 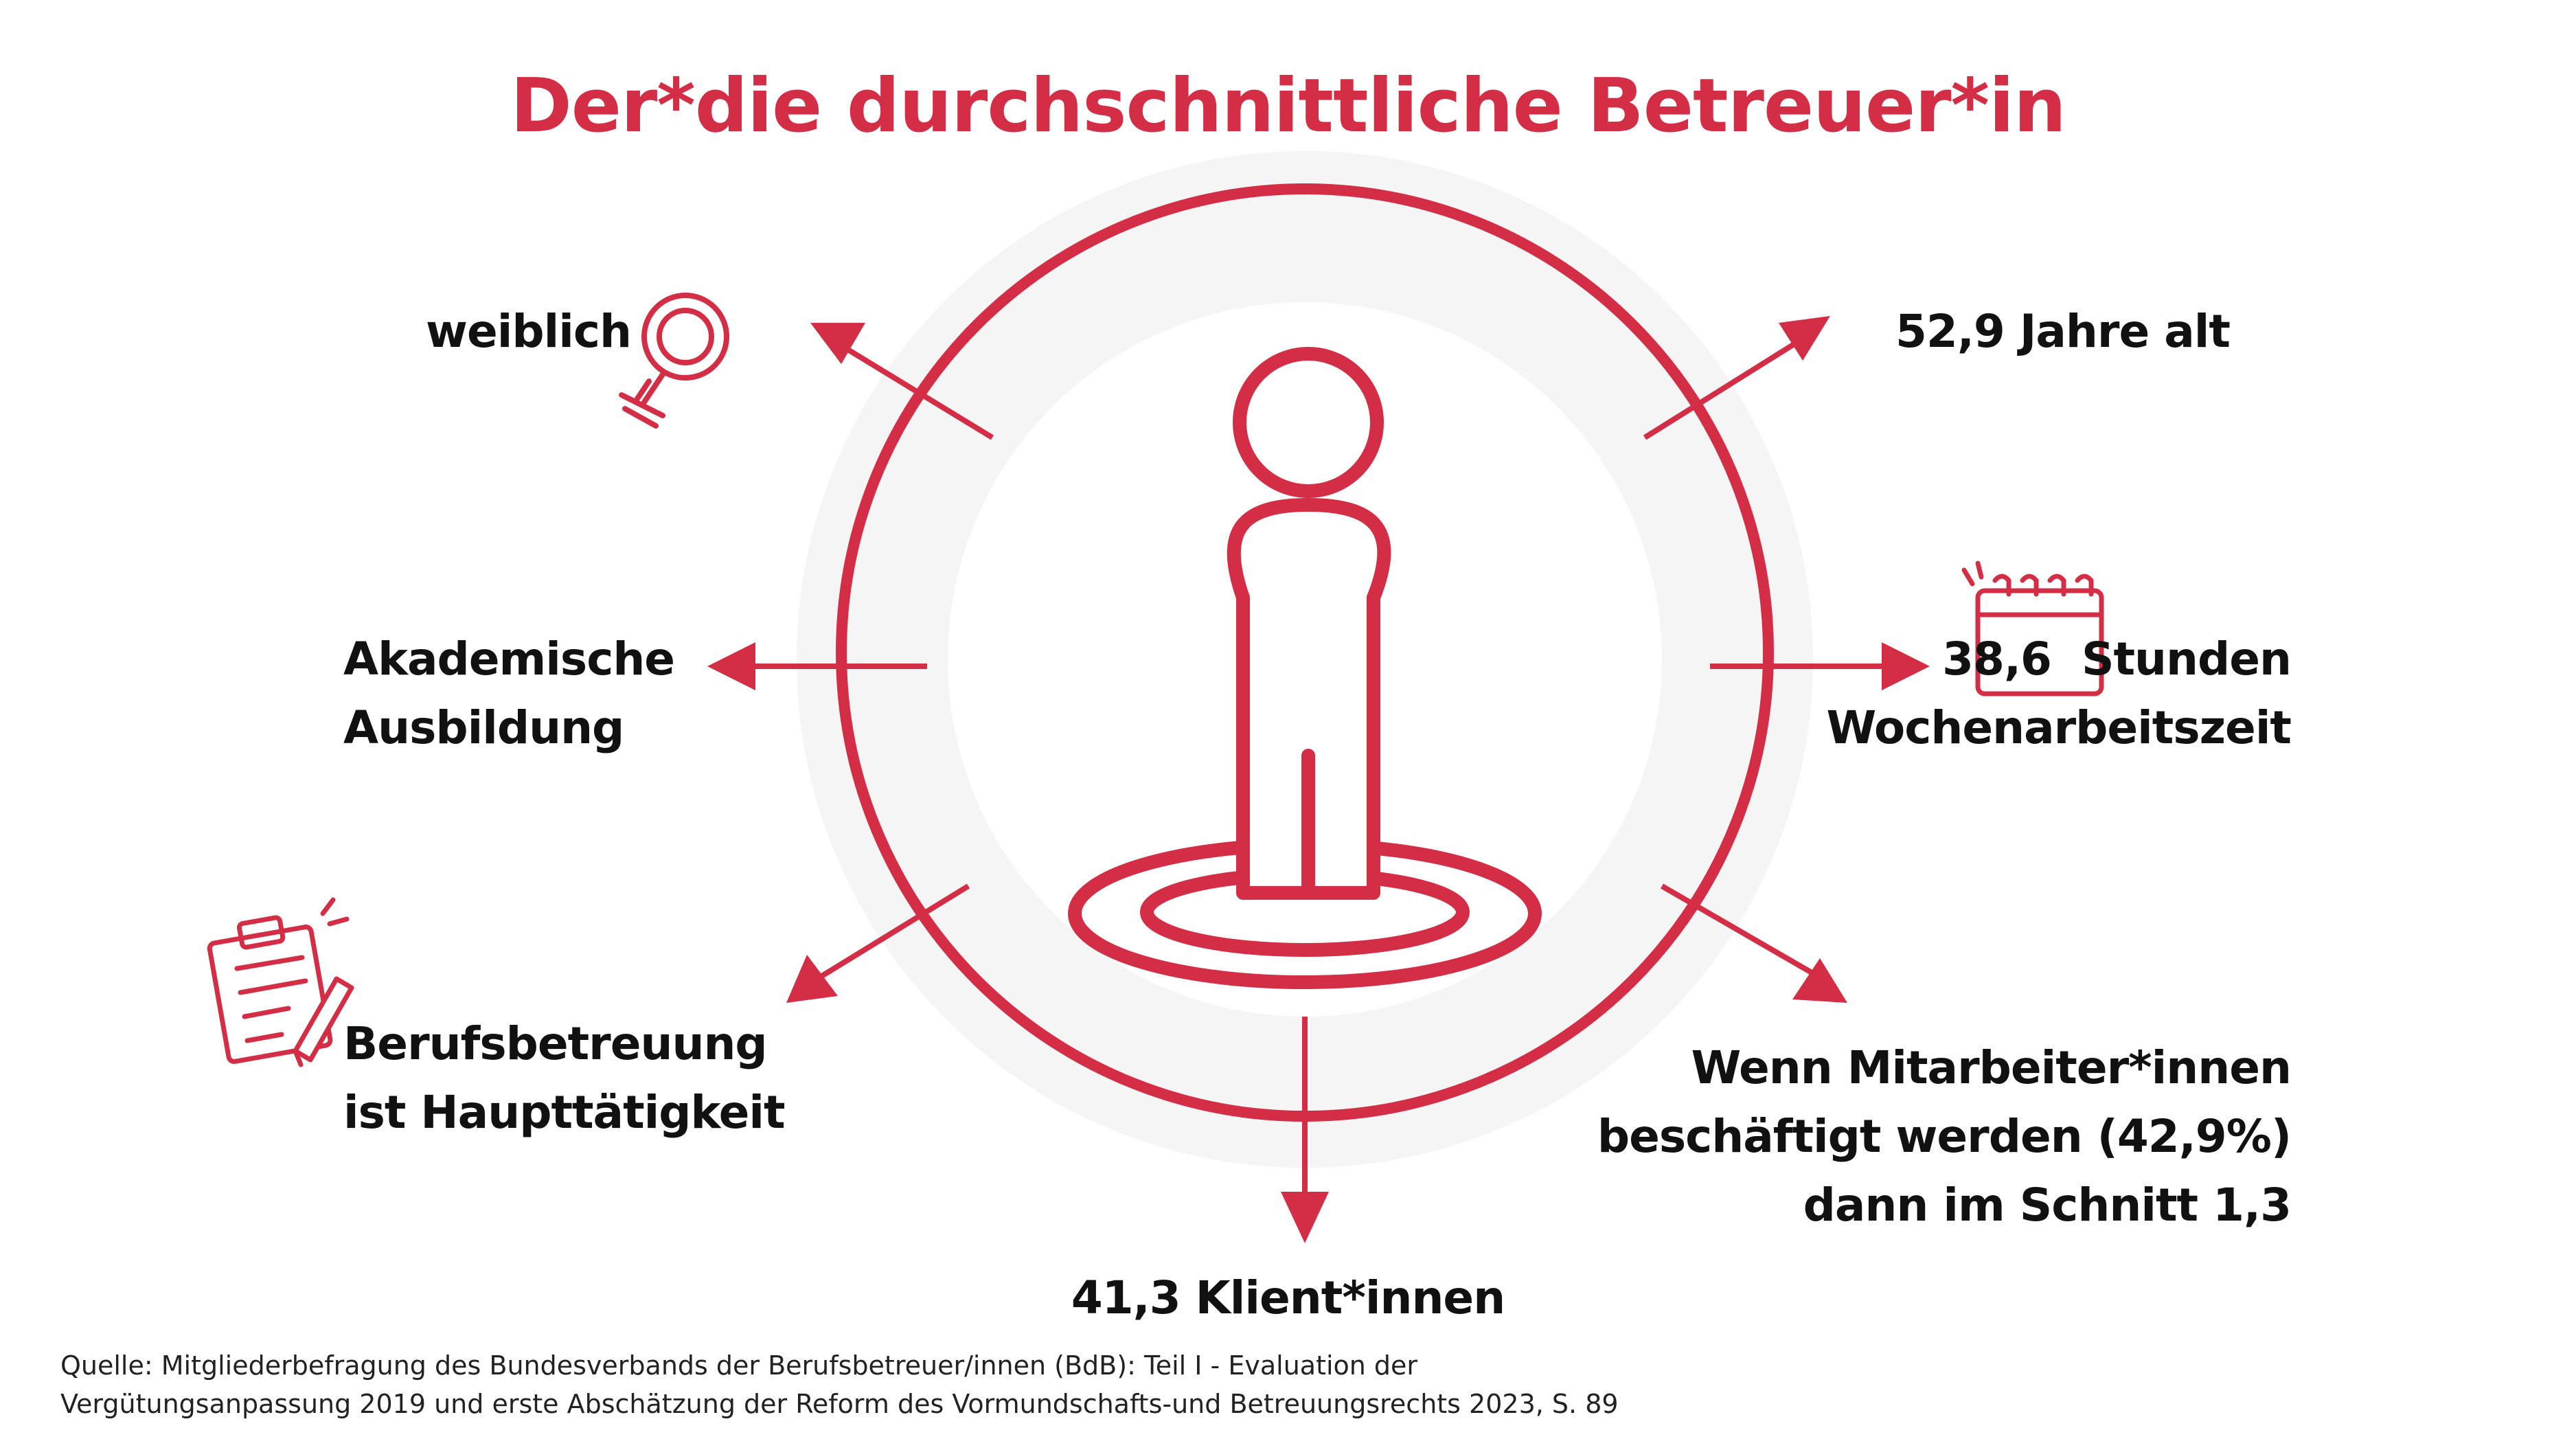 I want to click on education-line1: Akademische, so click(x=509, y=659).